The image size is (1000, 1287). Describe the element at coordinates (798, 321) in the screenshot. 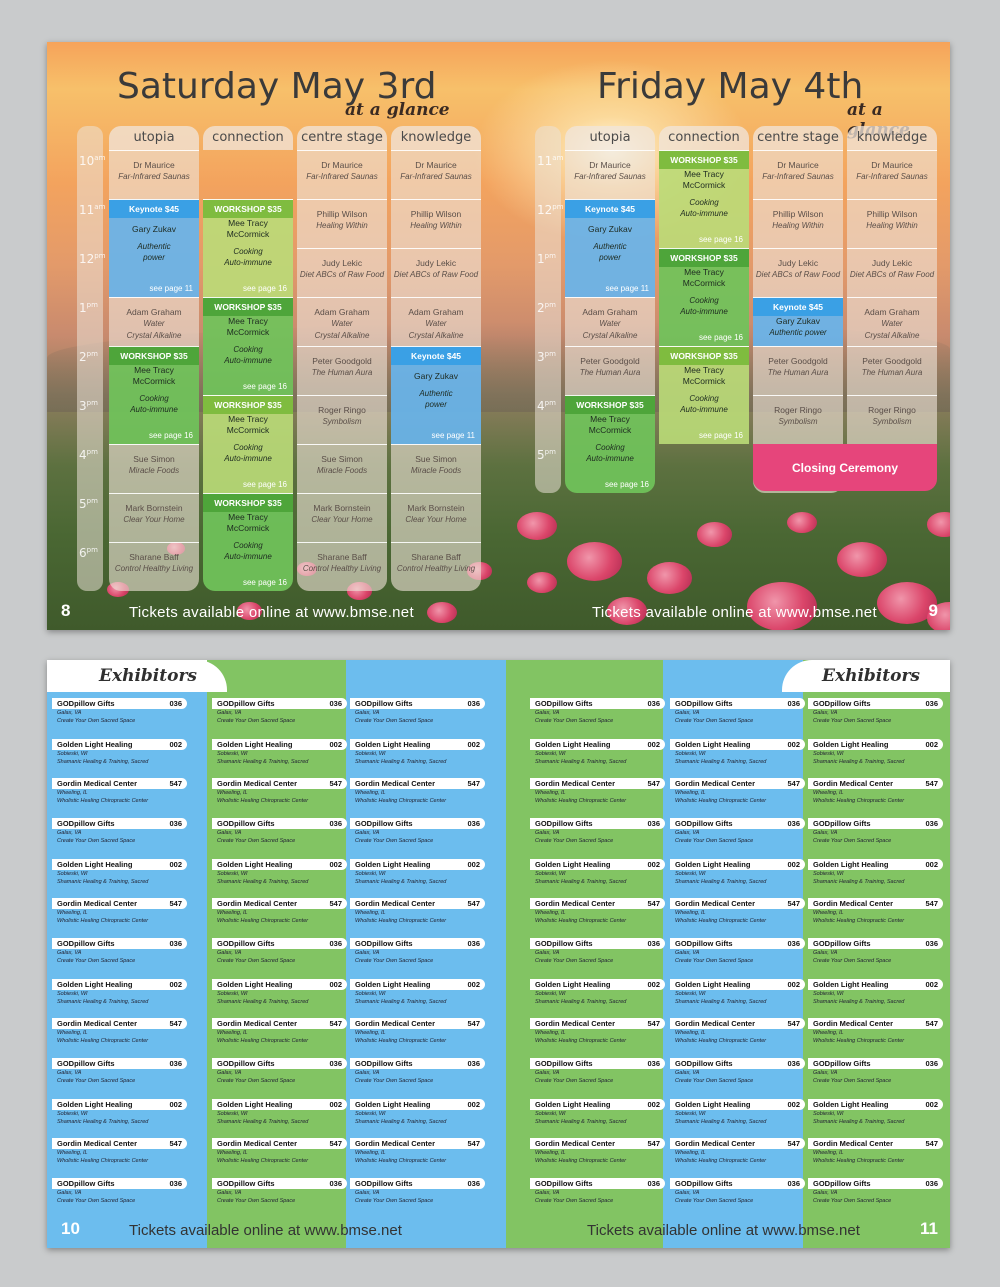

I see `keynote-session: Keynote $45 Gary Zukav Authentic power` at that location.